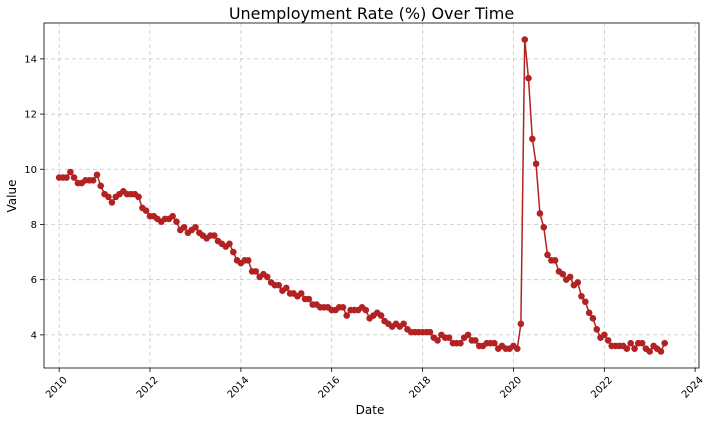  I want to click on x-tick-label: 2014, so click(239, 388).